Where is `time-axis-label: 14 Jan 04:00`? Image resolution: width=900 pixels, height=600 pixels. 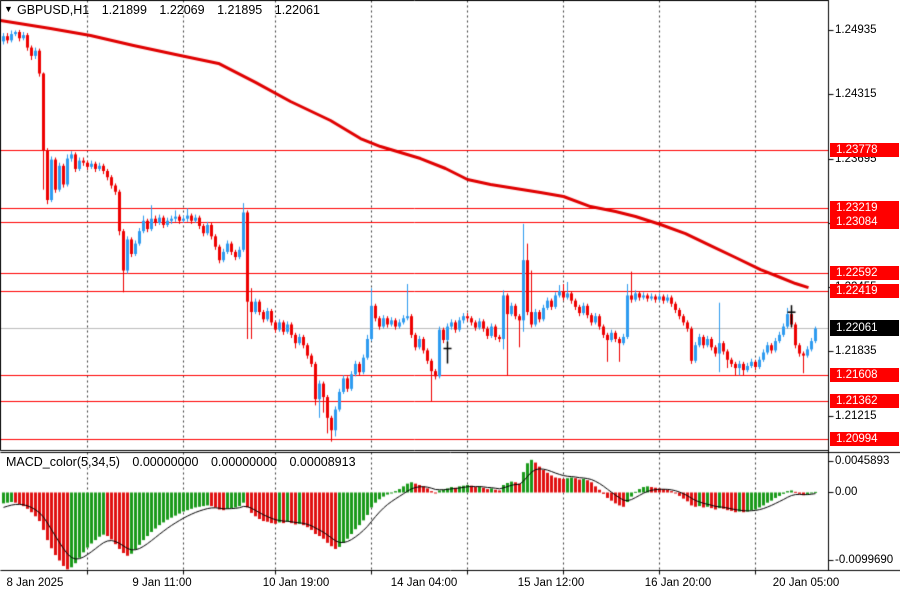
time-axis-label: 14 Jan 04:00 is located at coordinates (424, 583).